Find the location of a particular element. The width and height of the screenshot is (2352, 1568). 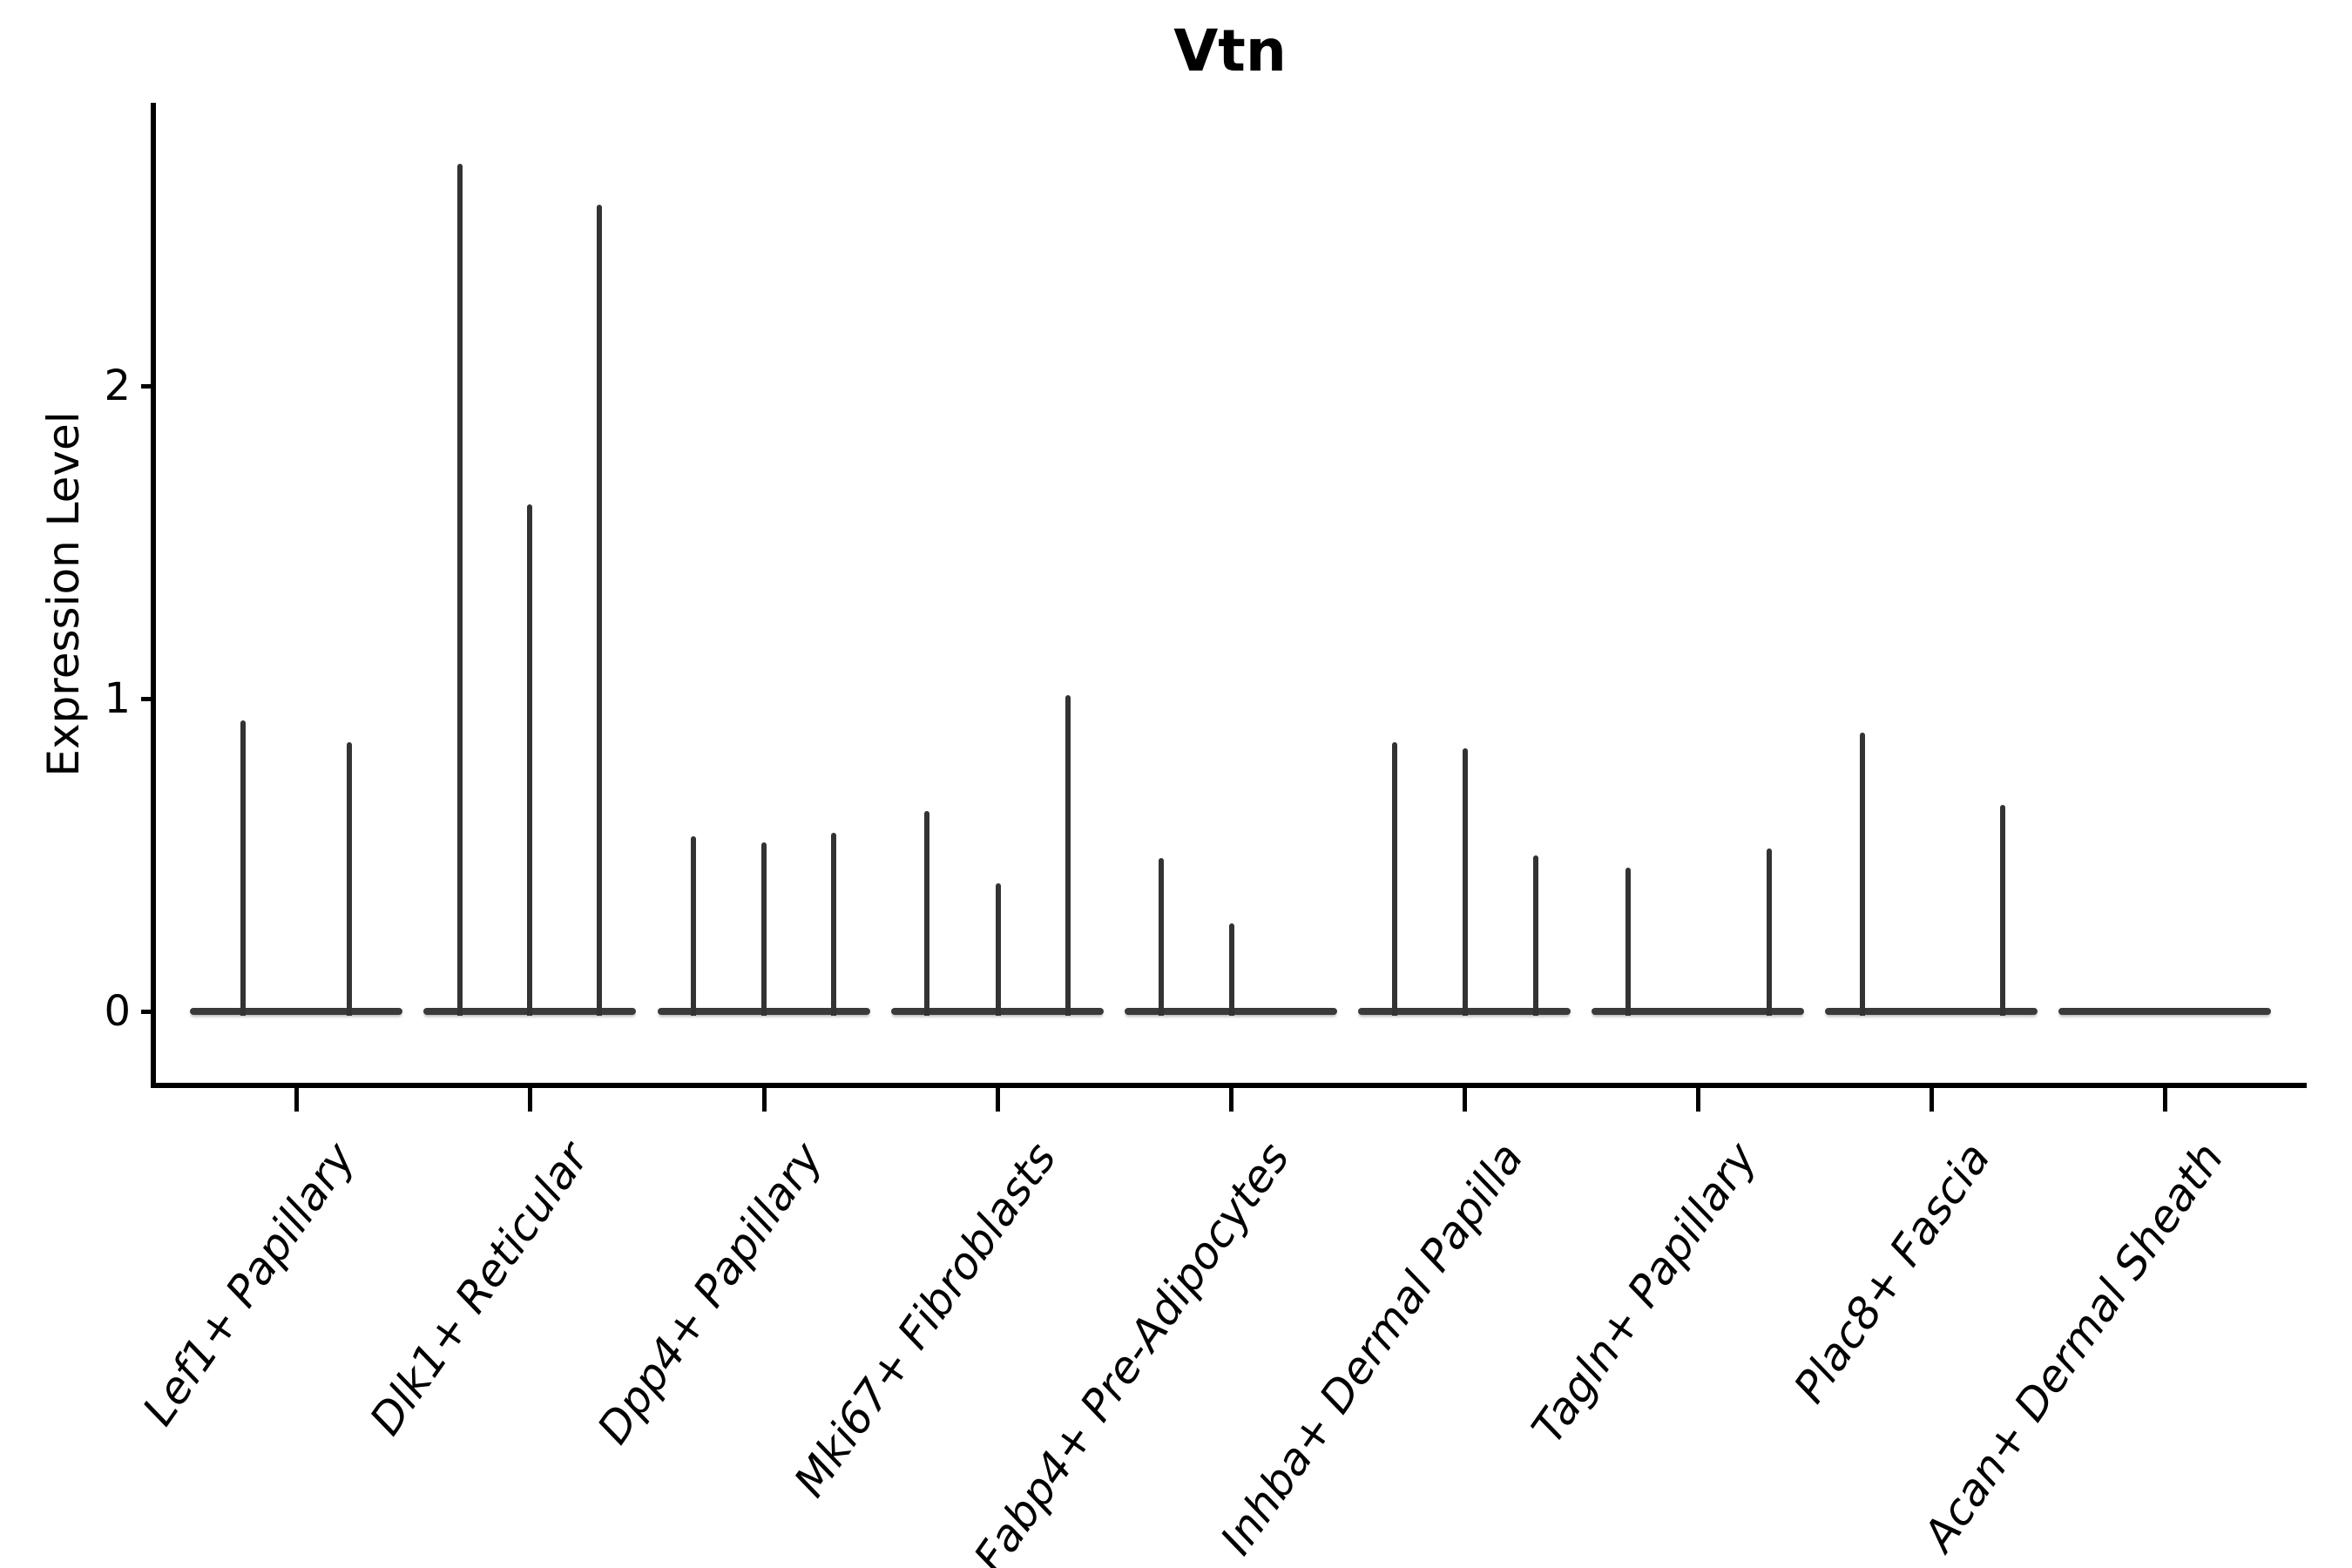

x-tick-label: Plac8+ Fascia is located at coordinates (1892, 1272).